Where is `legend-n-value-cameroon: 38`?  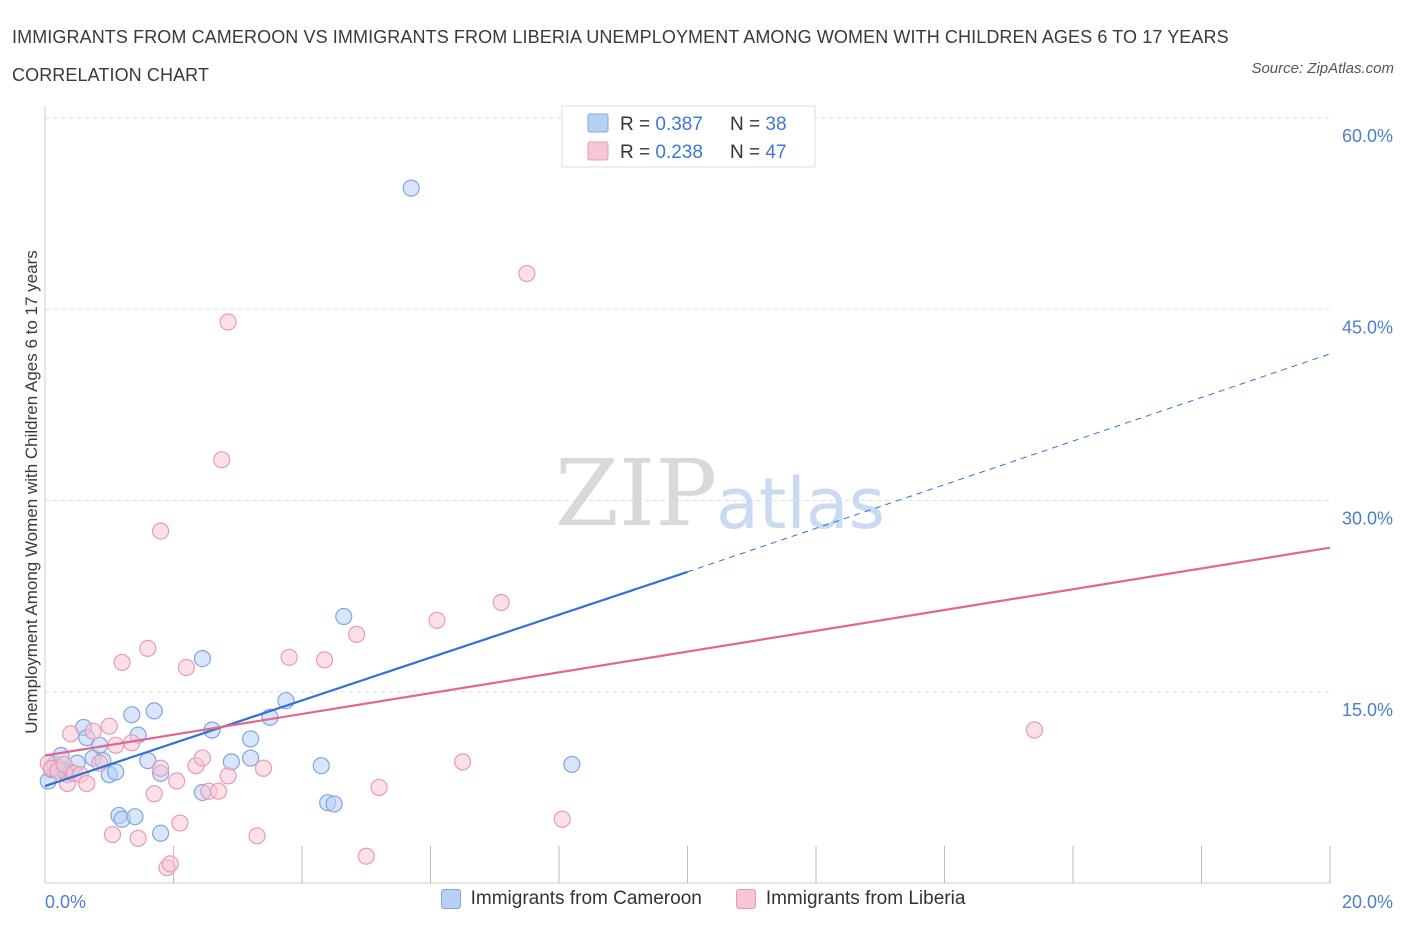
legend-n-value-cameroon: 38 is located at coordinates (775, 124).